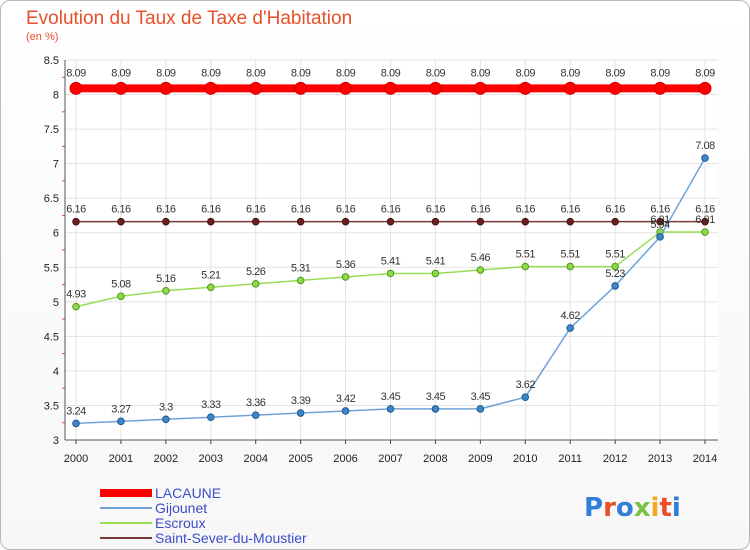 The height and width of the screenshot is (550, 750). I want to click on data-label: 4.93, so click(76, 295).